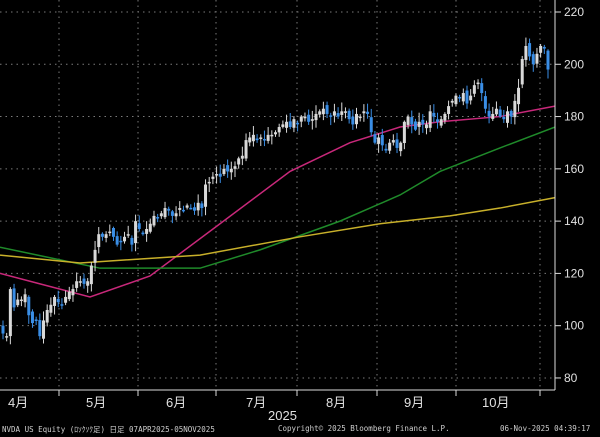  Describe the element at coordinates (364, 428) in the screenshot. I see `footer-copyright: Copyright© 2025 Bloomberg Finance L.P.` at that location.